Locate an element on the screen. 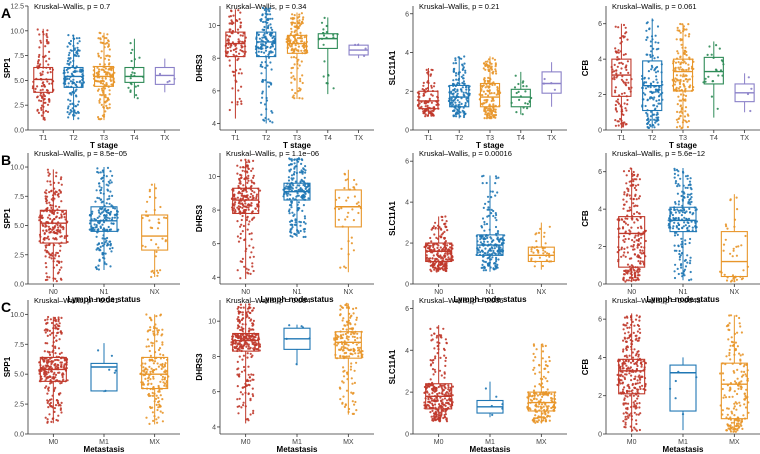 This screenshot has width=760, height=454. y-tick-label: 0 is located at coordinates (407, 131).